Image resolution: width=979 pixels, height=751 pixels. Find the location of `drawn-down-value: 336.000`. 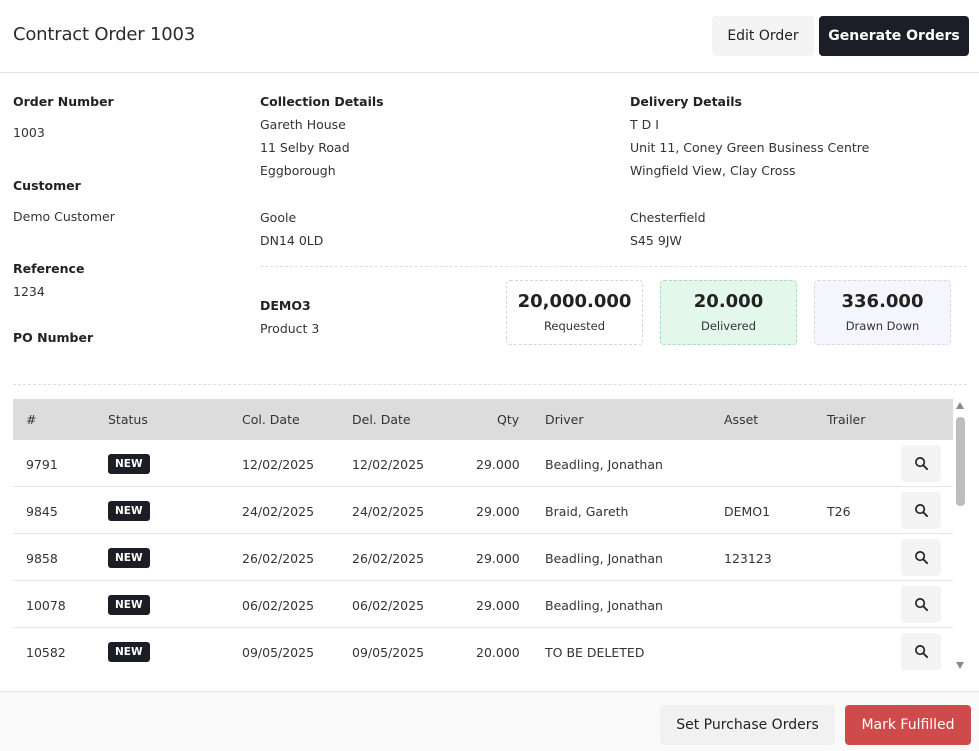

drawn-down-value: 336.000 is located at coordinates (882, 301).